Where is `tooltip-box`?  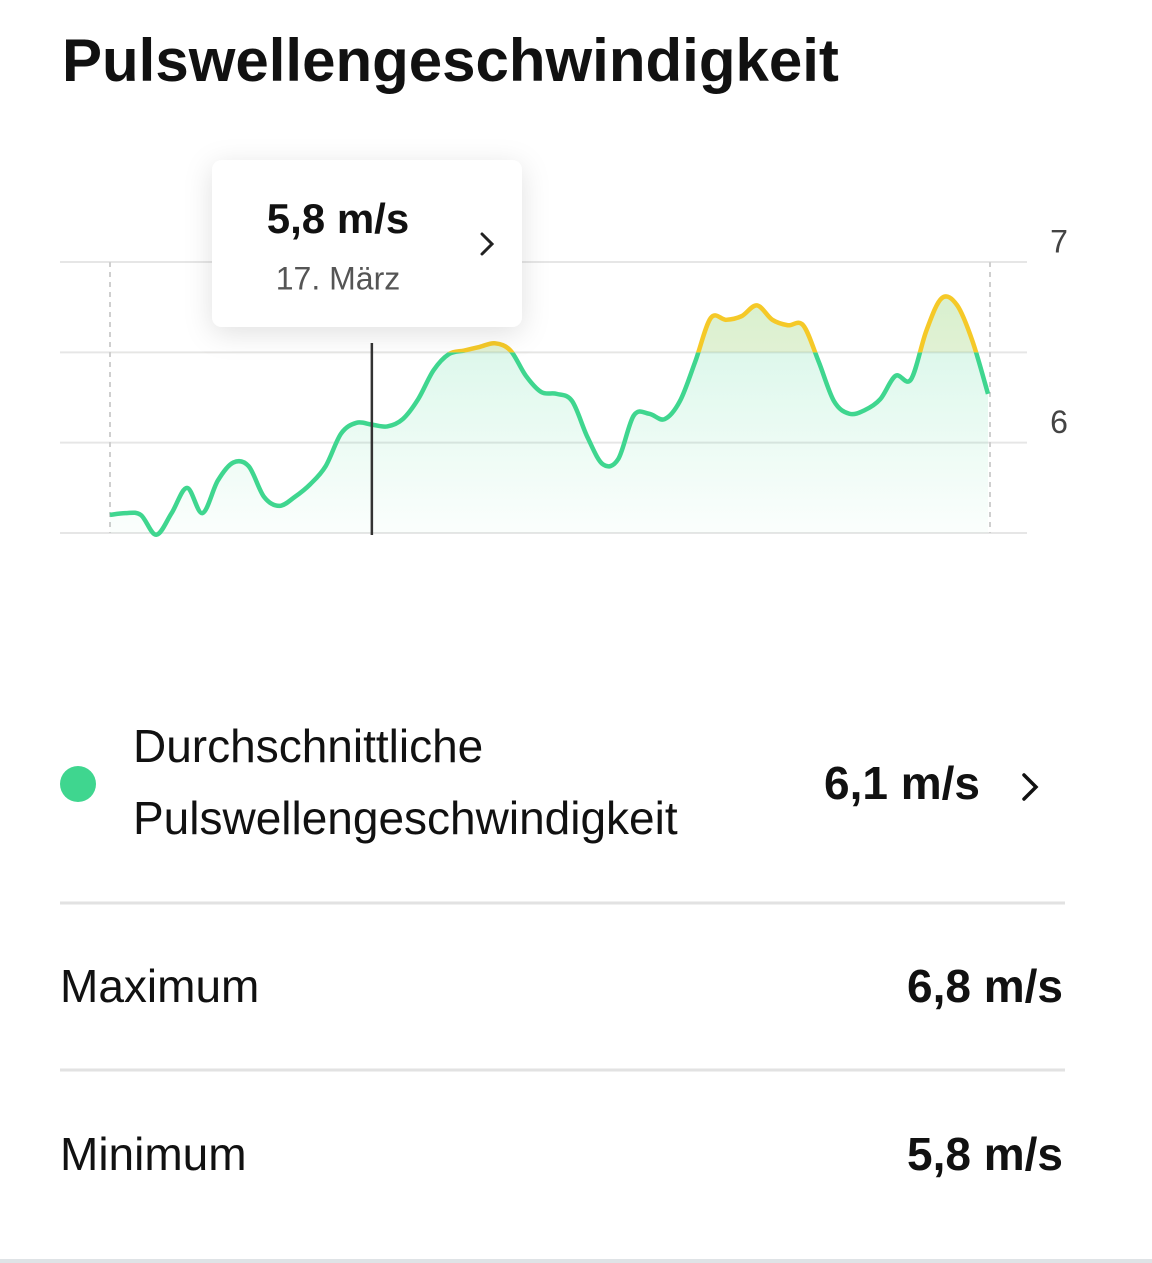
tooltip-box is located at coordinates (367, 243).